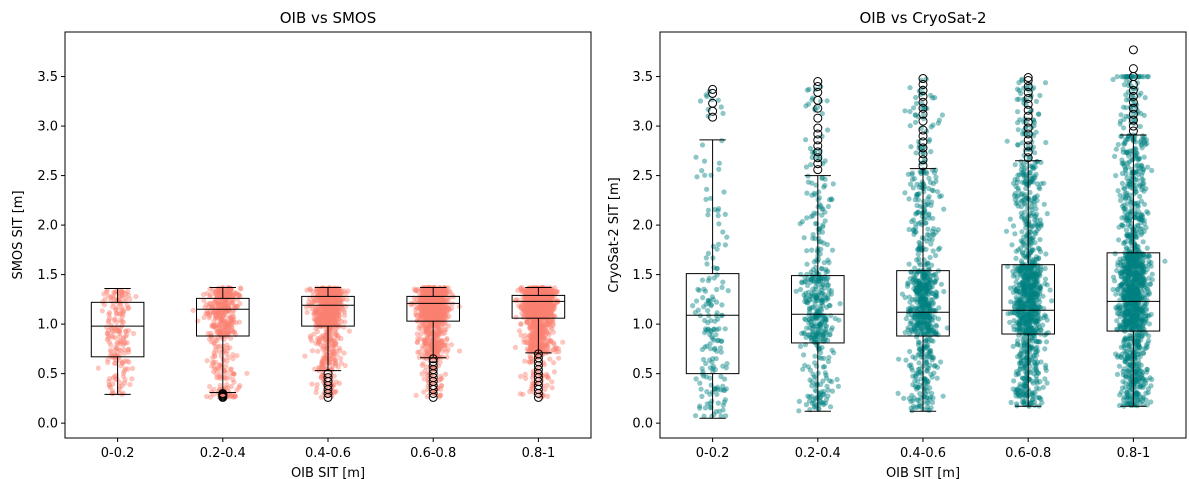  I want to click on smos-y-axis-label: SMOS SIT [m], so click(18, 234).